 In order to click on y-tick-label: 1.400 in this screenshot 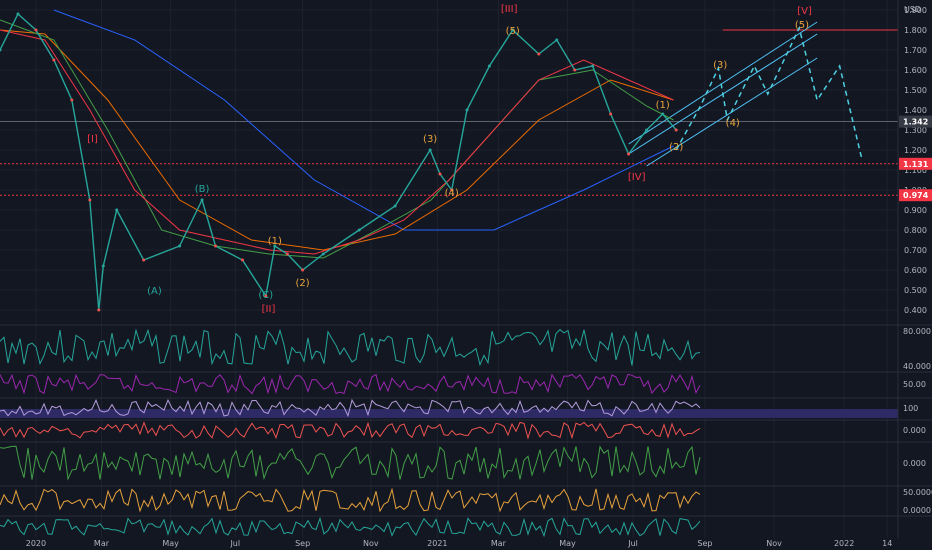, I will do `click(915, 110)`.